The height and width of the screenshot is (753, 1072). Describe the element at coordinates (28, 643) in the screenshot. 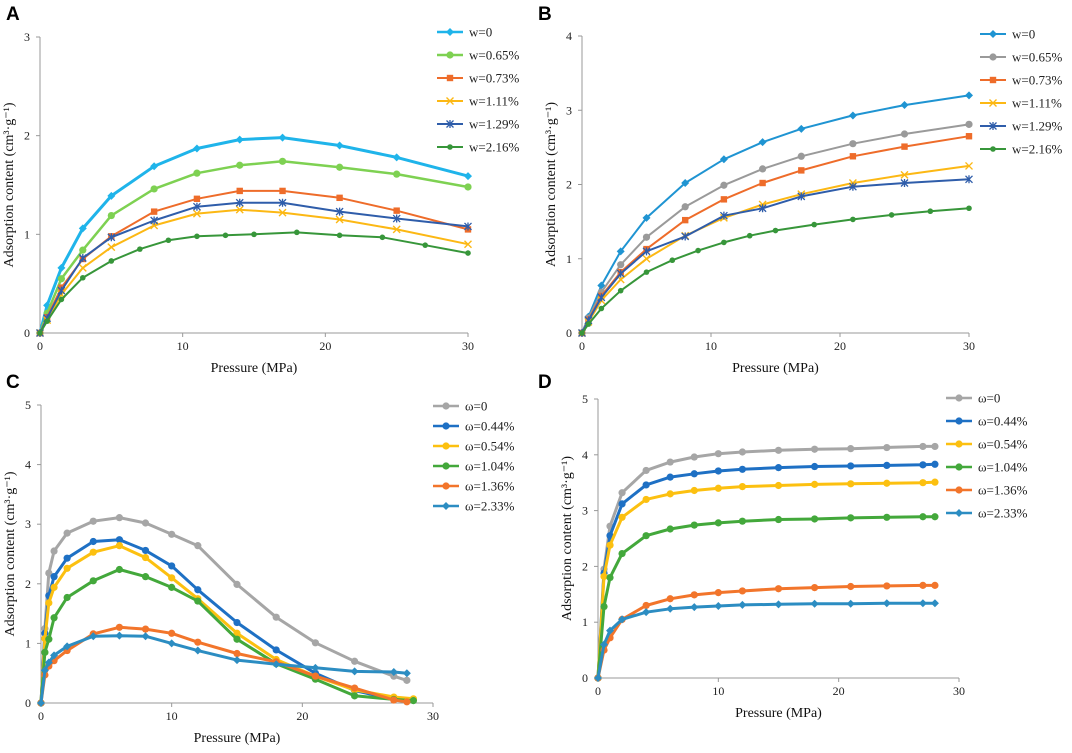

I see `y-tick-label: 1` at that location.